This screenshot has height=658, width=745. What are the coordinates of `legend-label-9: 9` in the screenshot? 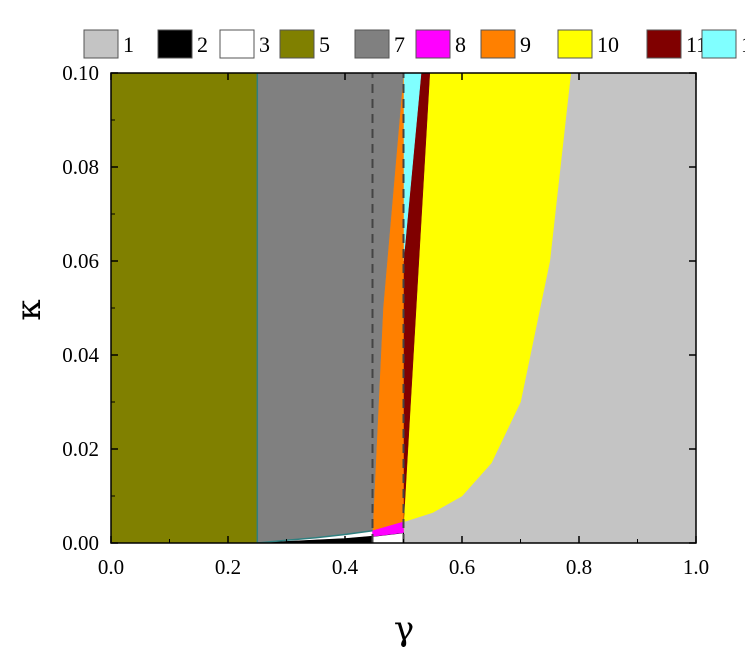 It's located at (525, 44).